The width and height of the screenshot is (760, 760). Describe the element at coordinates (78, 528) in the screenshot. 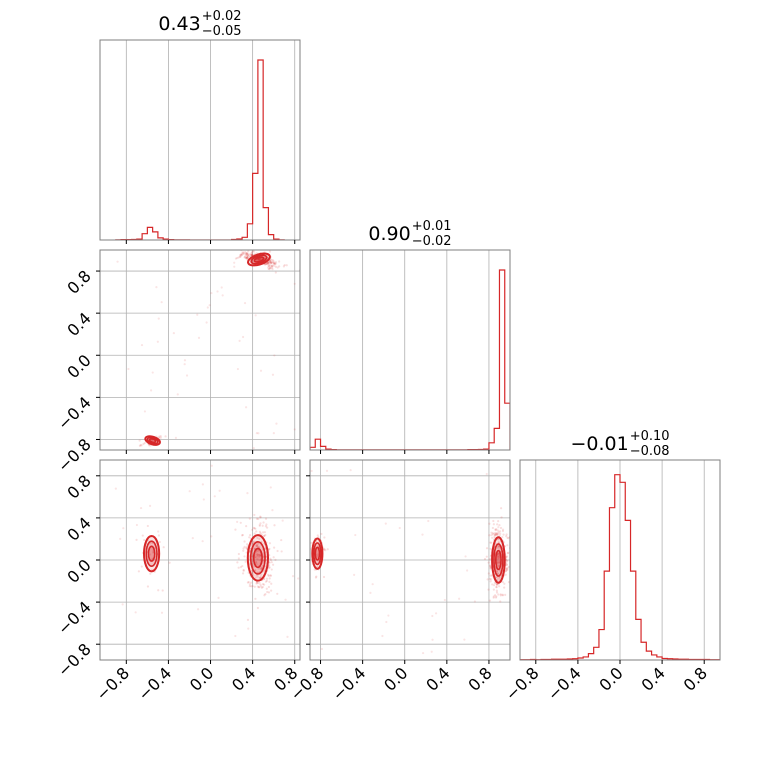

I see `y-tick-label: 0.4` at that location.